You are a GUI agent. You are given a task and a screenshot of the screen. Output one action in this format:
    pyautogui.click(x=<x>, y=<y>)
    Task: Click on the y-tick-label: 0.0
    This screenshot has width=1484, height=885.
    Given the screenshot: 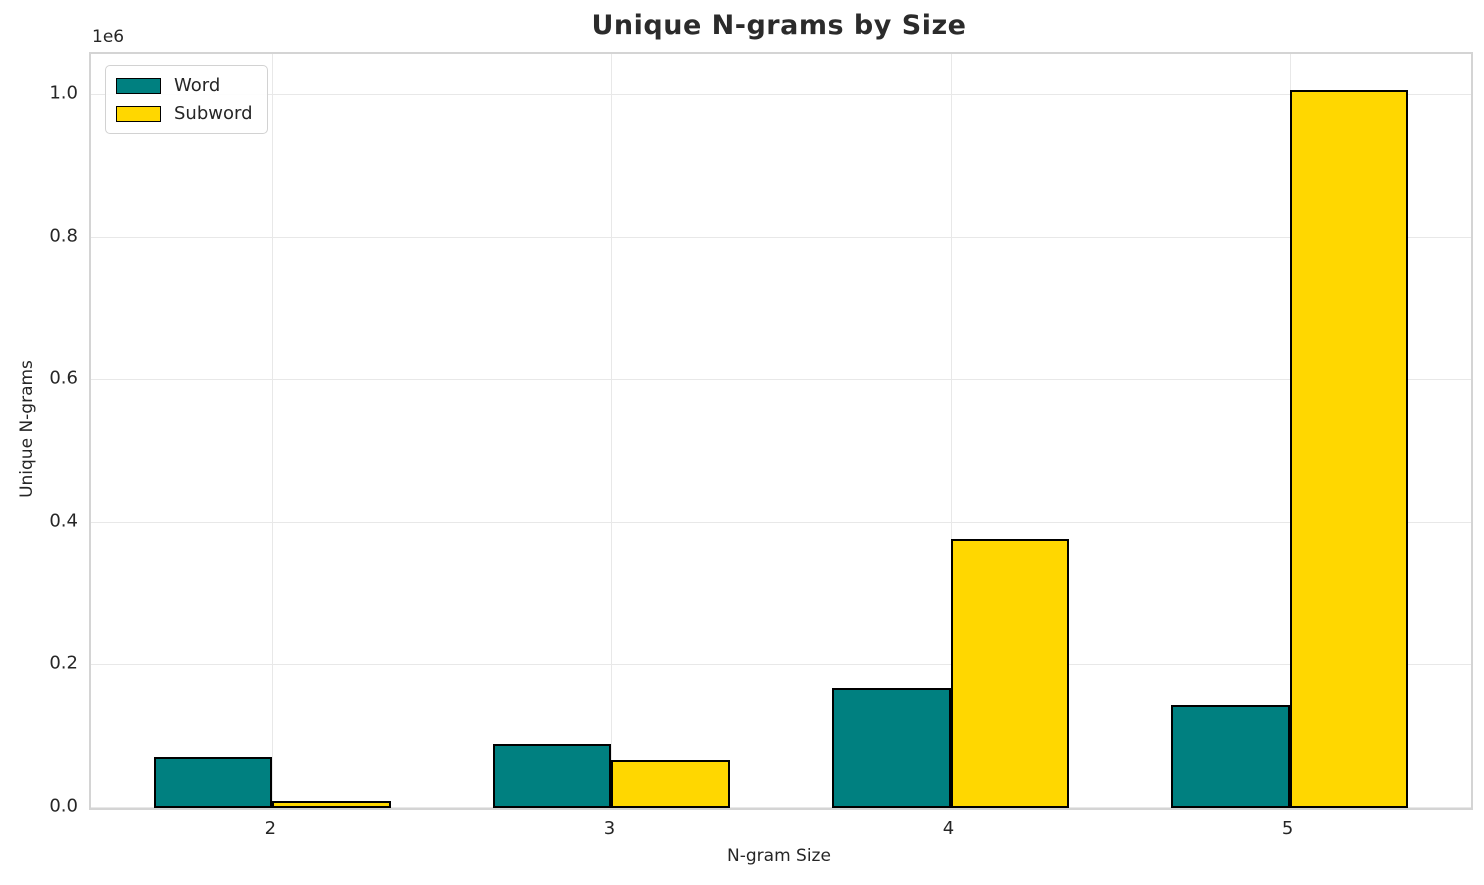 What is the action you would take?
    pyautogui.click(x=63, y=806)
    